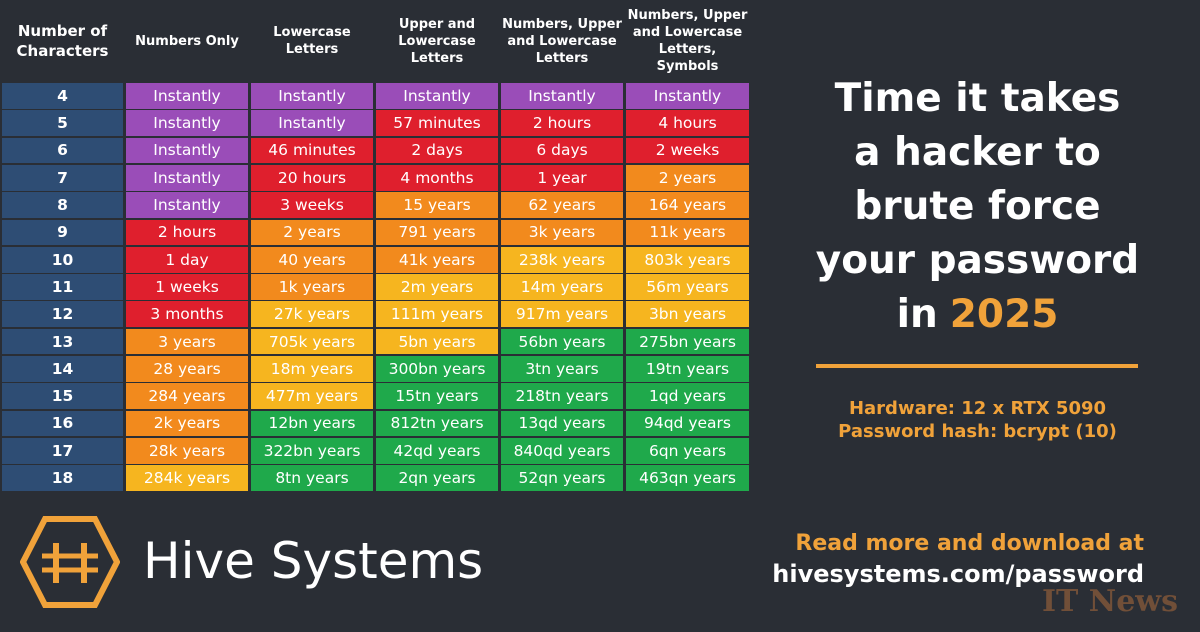 The image size is (1200, 632). I want to click on time-cell: 1k years, so click(312, 287).